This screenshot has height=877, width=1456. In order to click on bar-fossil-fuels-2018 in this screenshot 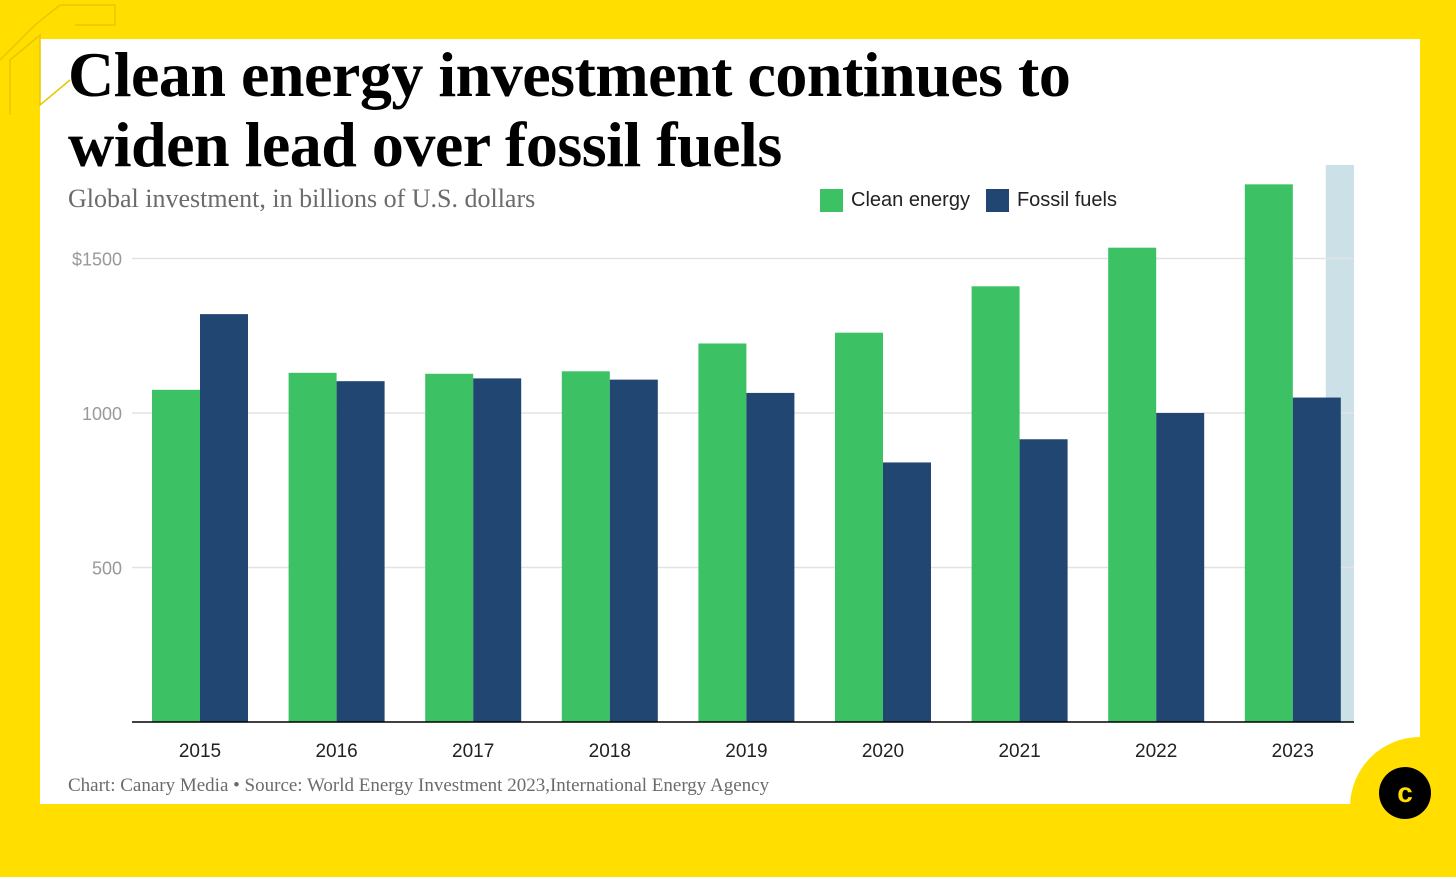, I will do `click(633, 550)`.